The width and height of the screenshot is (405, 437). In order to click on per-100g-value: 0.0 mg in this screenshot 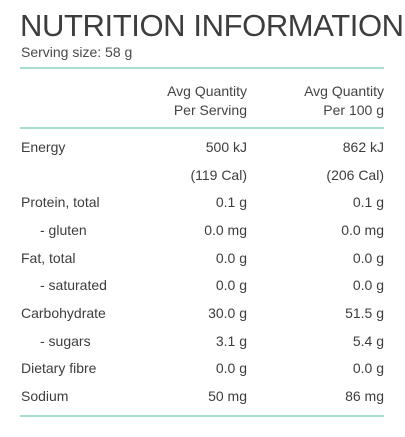, I will do `click(362, 230)`.